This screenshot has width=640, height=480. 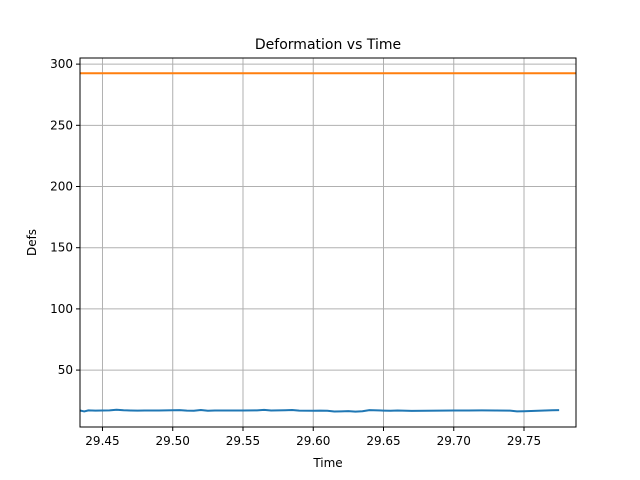 I want to click on y-axis-label: Defs, so click(x=32, y=242).